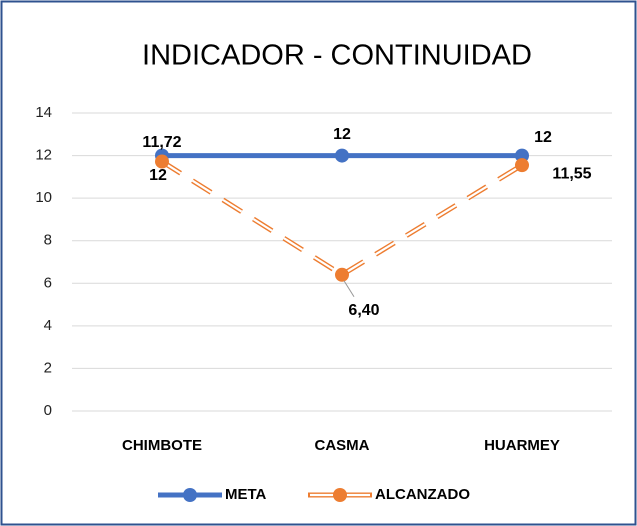 Image resolution: width=637 pixels, height=526 pixels. I want to click on leader-line, so click(349, 289).